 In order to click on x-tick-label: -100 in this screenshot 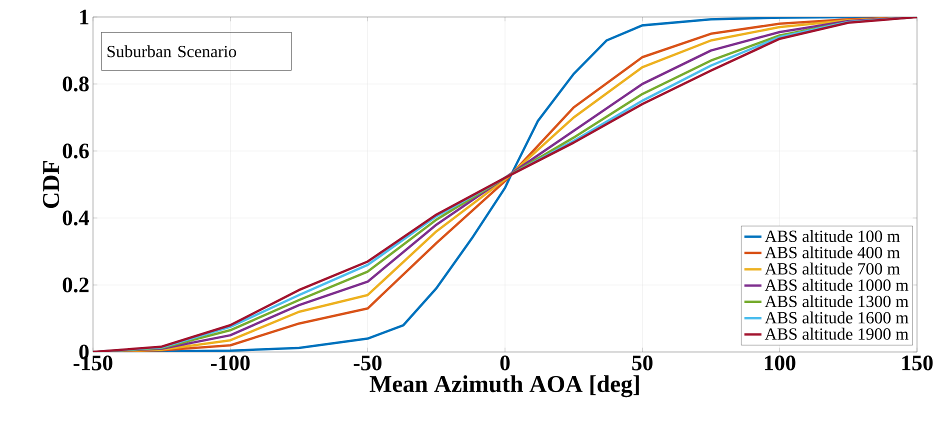, I will do `click(230, 363)`.